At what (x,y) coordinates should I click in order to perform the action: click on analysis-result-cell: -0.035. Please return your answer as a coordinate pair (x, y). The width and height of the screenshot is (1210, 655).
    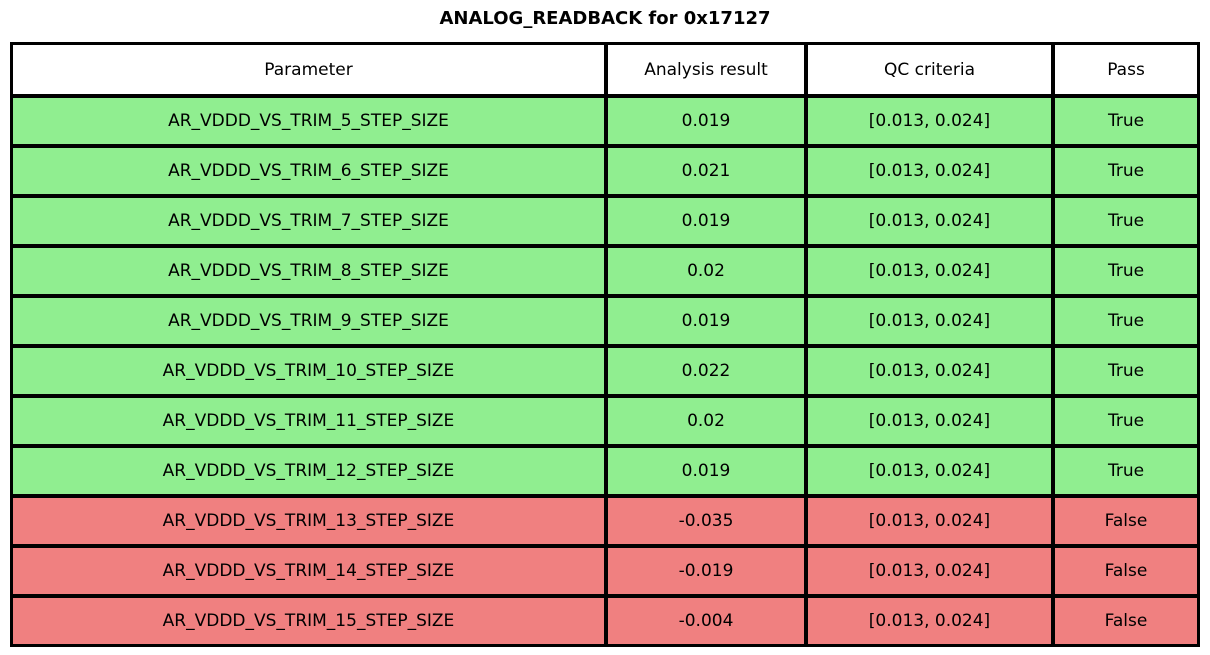
    Looking at the image, I should click on (706, 521).